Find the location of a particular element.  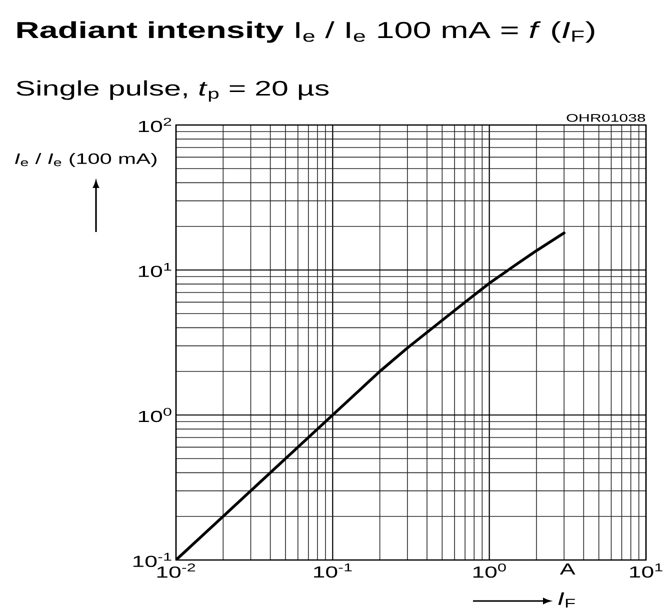

y-axis-title: I$_{e}$ / I$_{e}$ (100 mA) is located at coordinates (85, 160).